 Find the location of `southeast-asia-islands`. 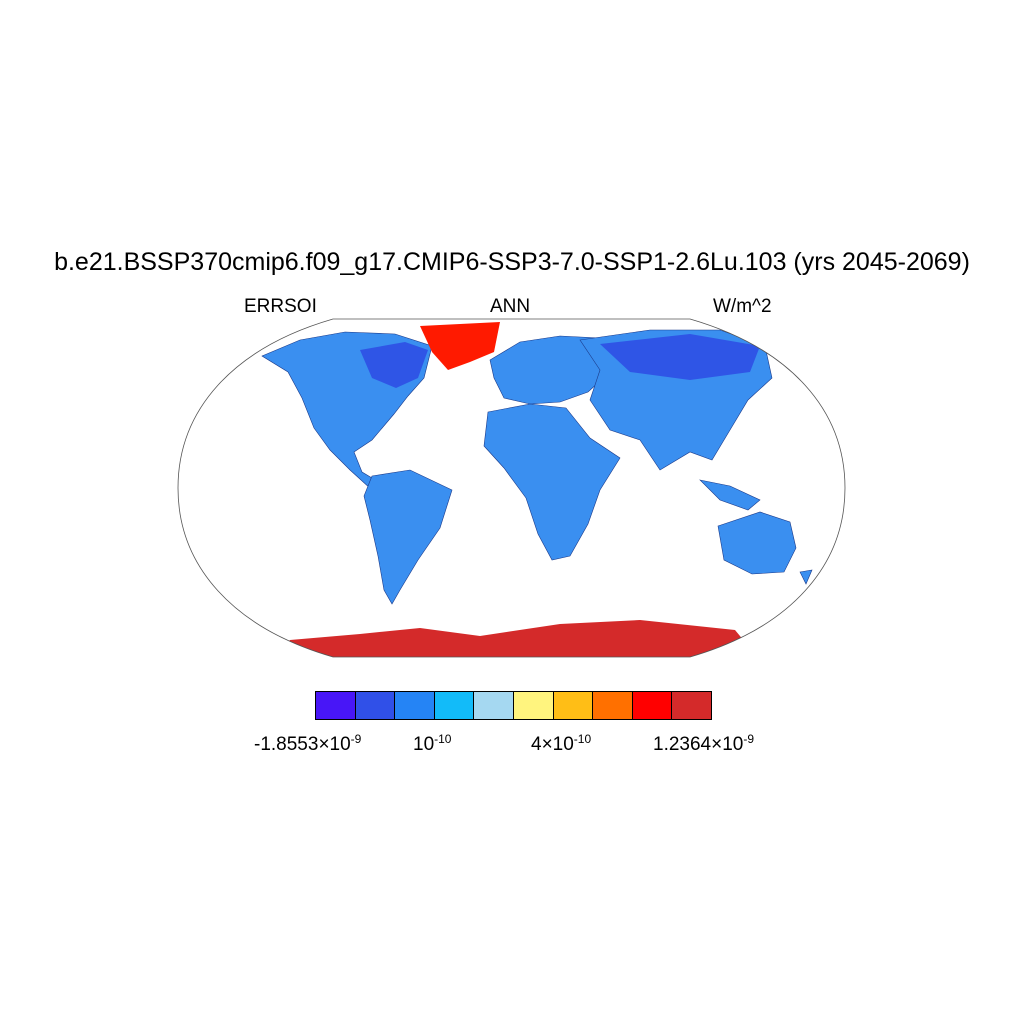

southeast-asia-islands is located at coordinates (730, 495).